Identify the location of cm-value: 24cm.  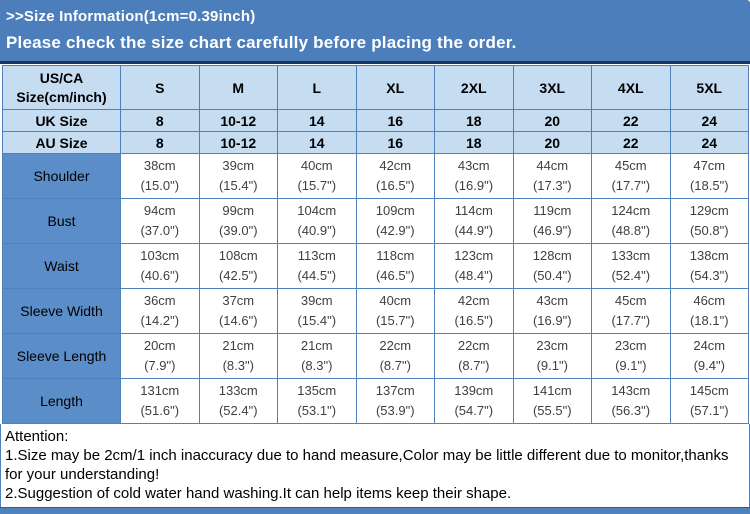
(709, 345).